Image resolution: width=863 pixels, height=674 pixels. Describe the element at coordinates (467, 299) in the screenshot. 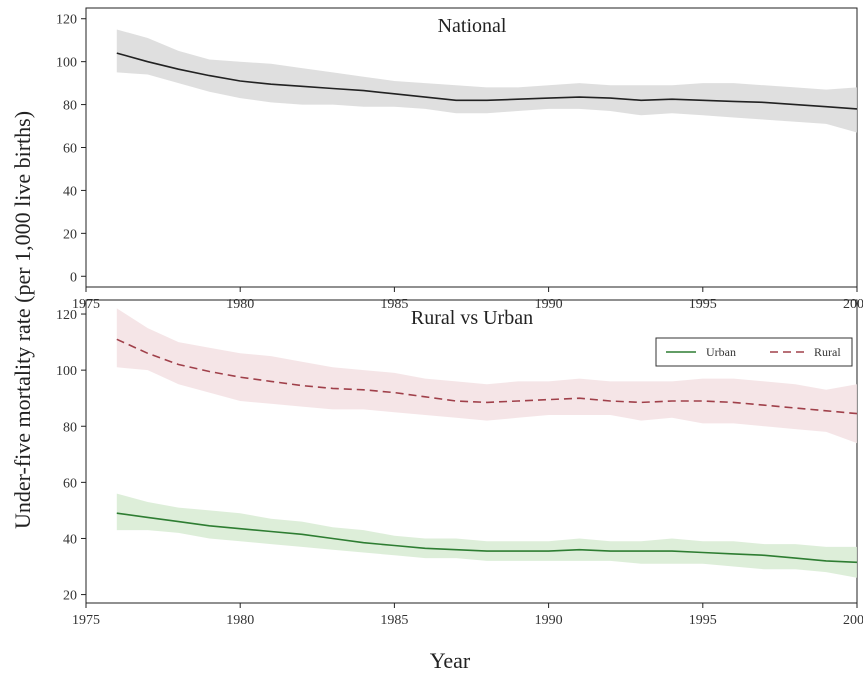

I see `x-axis-ticks: 197519801985199019952000` at that location.